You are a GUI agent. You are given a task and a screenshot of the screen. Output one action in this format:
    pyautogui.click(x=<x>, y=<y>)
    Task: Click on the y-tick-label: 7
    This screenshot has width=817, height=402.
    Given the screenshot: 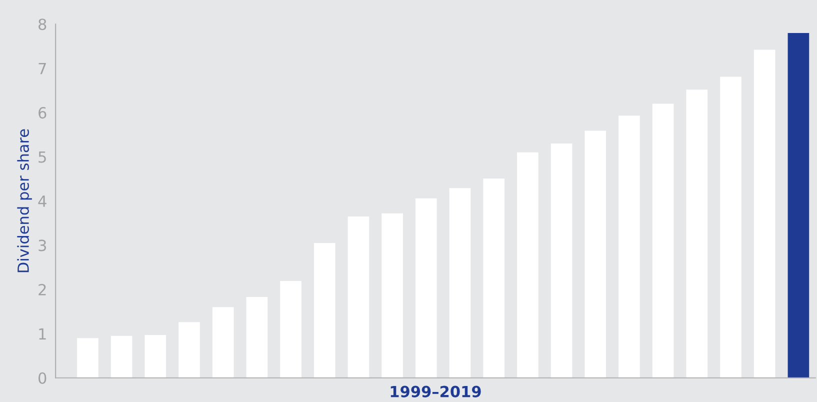 What is the action you would take?
    pyautogui.click(x=42, y=68)
    